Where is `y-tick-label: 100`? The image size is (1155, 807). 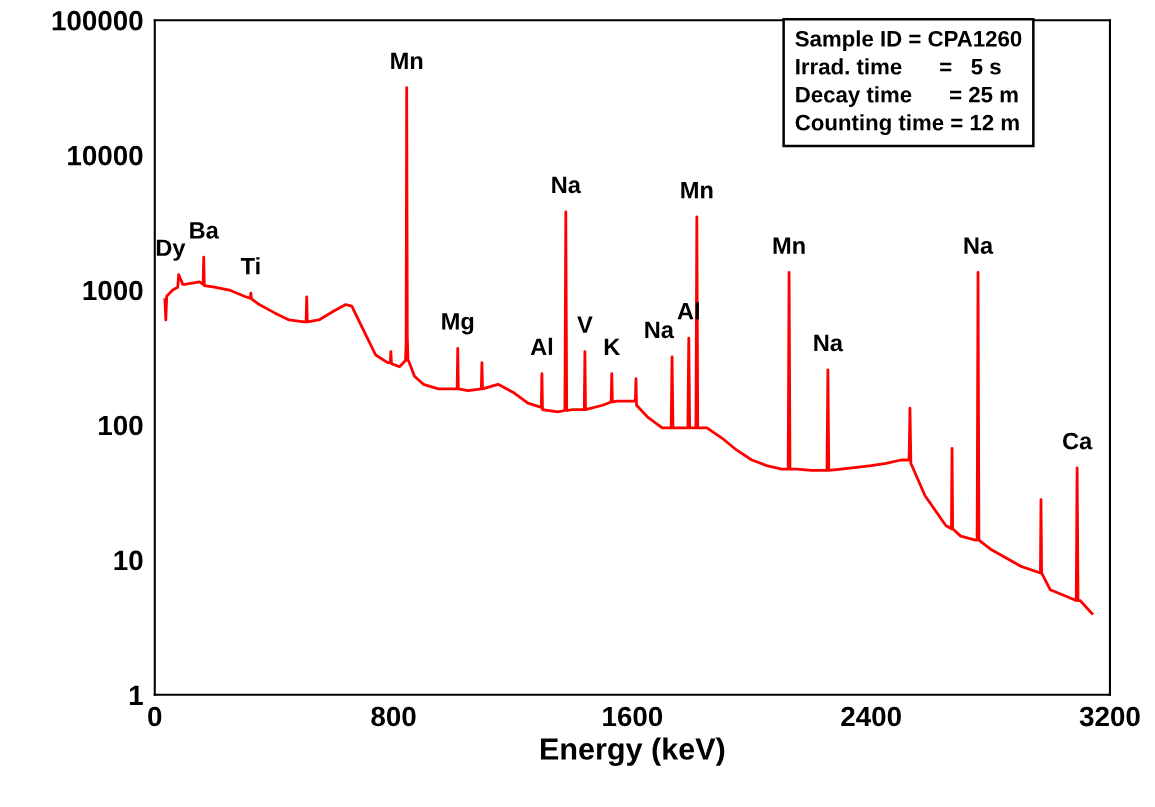
y-tick-label: 100 is located at coordinates (121, 425).